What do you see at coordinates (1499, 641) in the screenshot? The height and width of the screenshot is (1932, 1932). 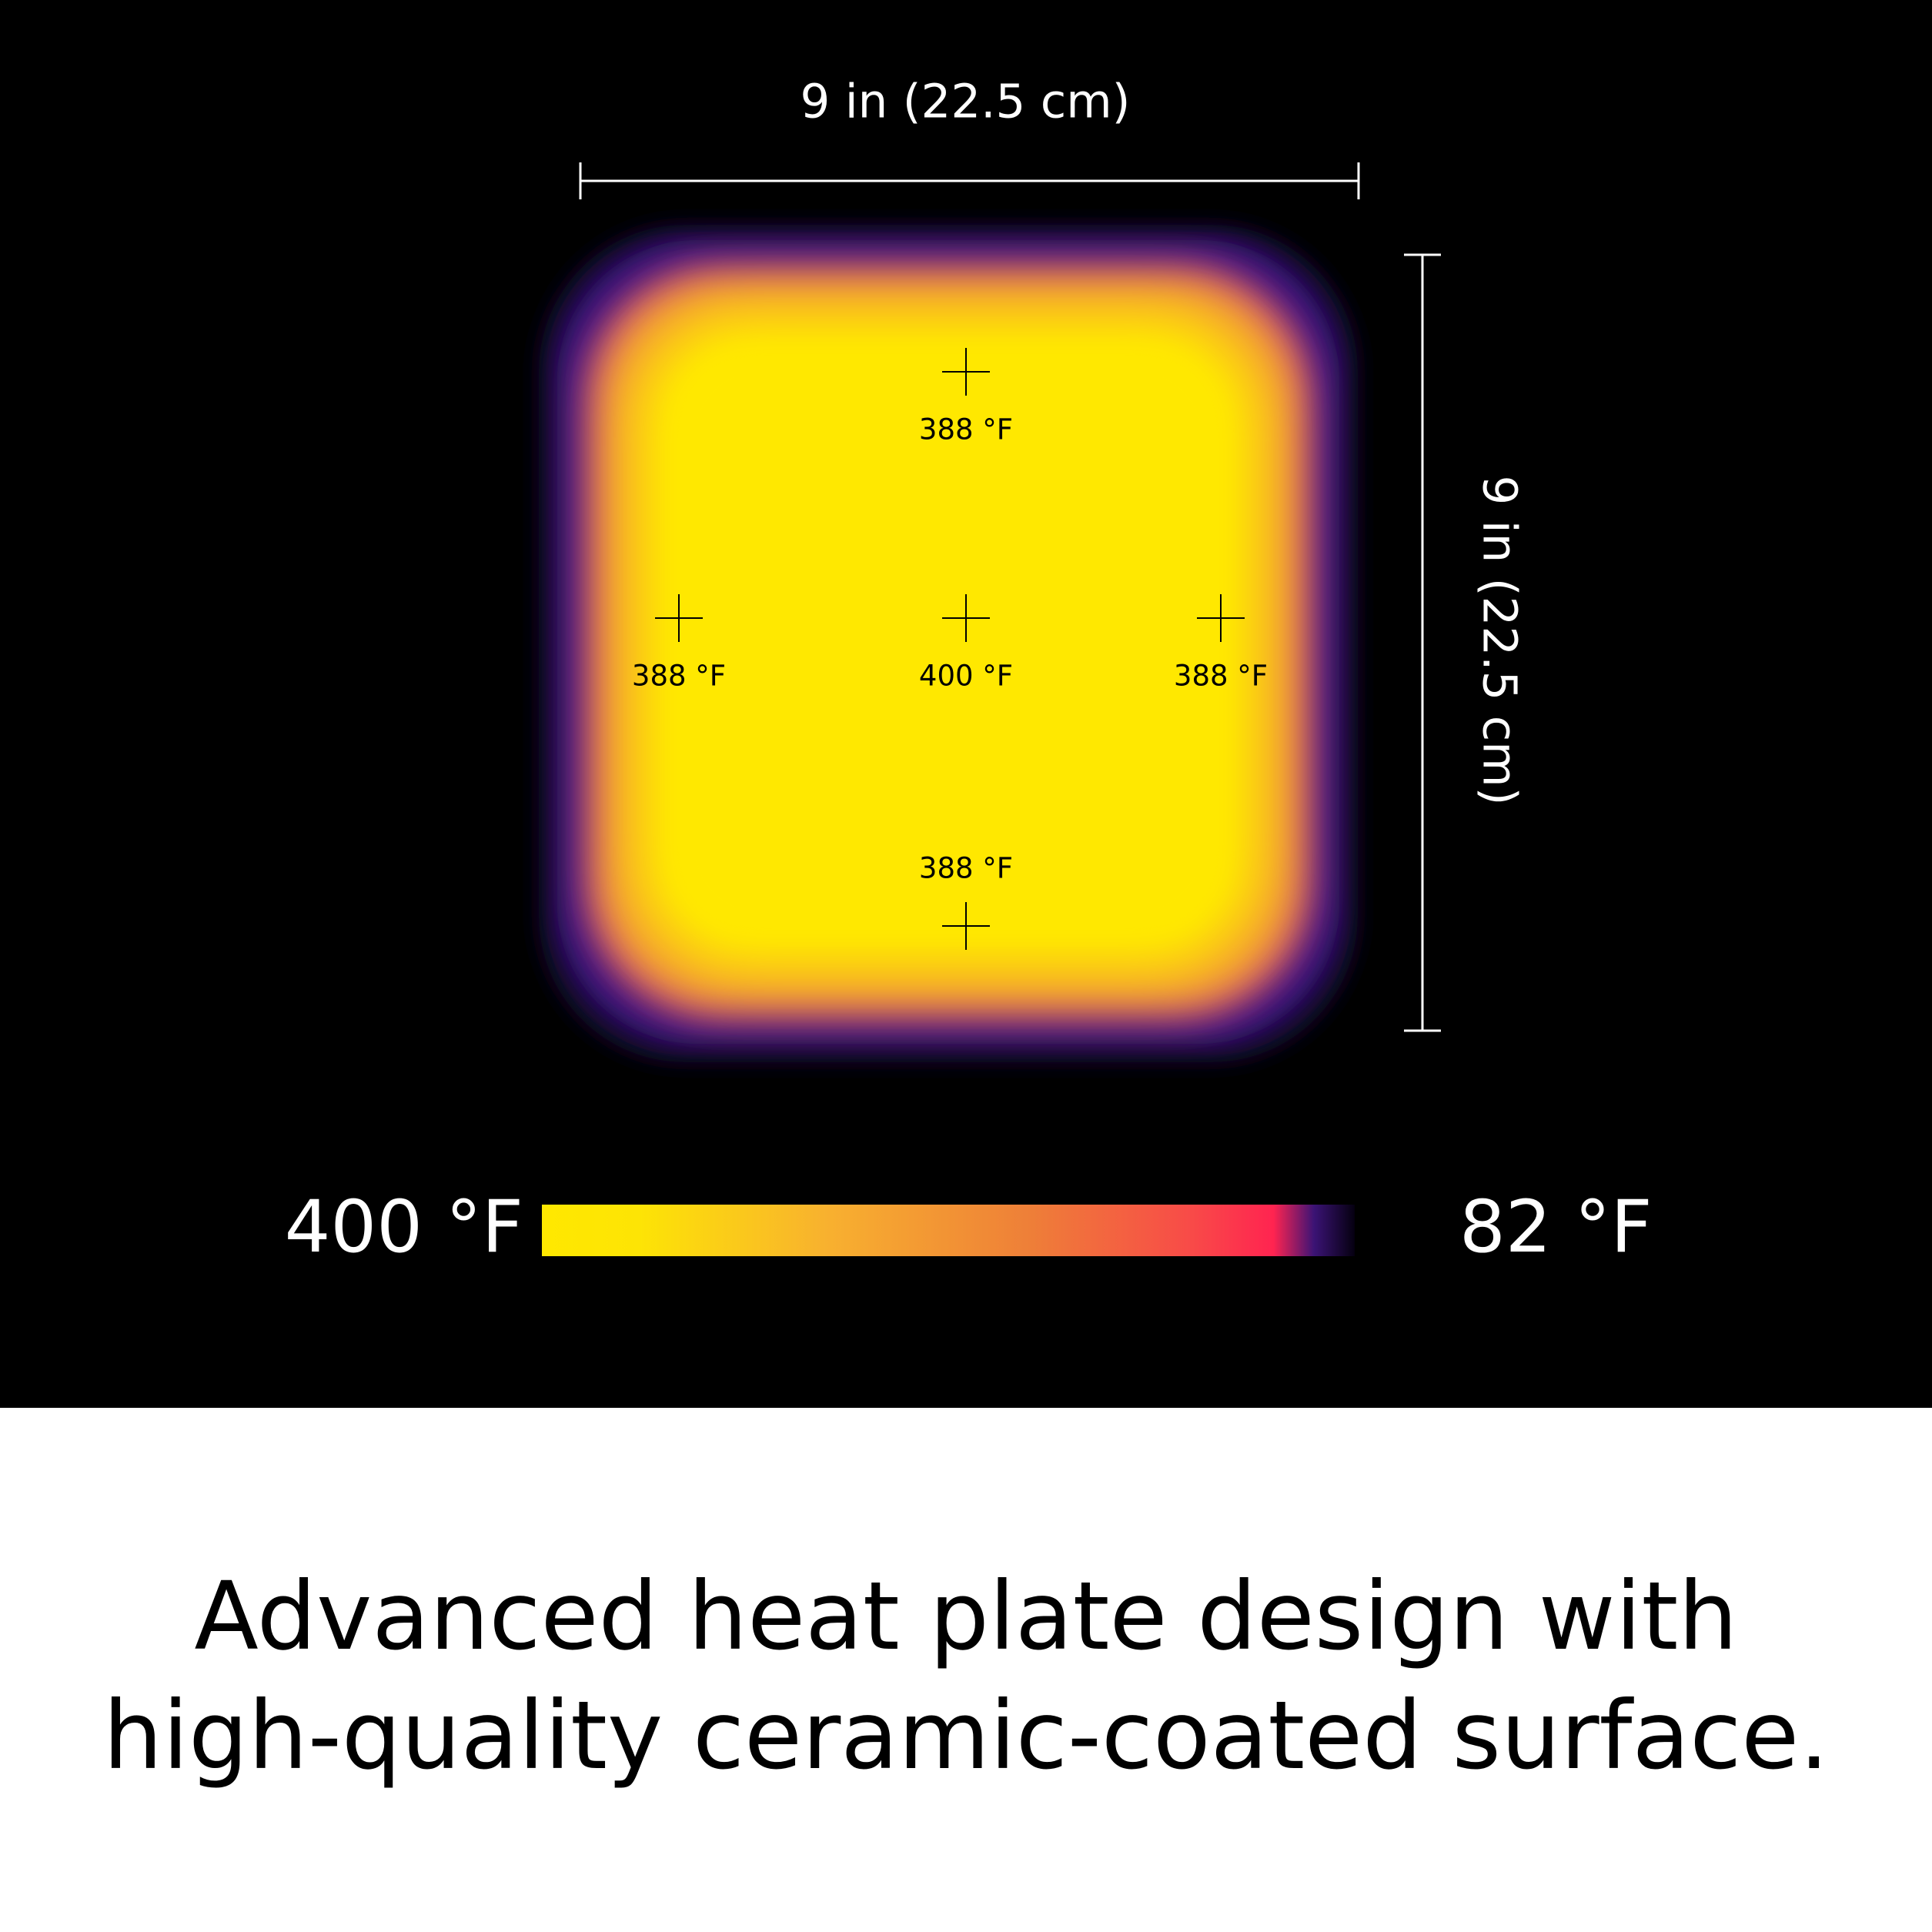 I see `height-label: 9 in (22.5 cm)` at bounding box center [1499, 641].